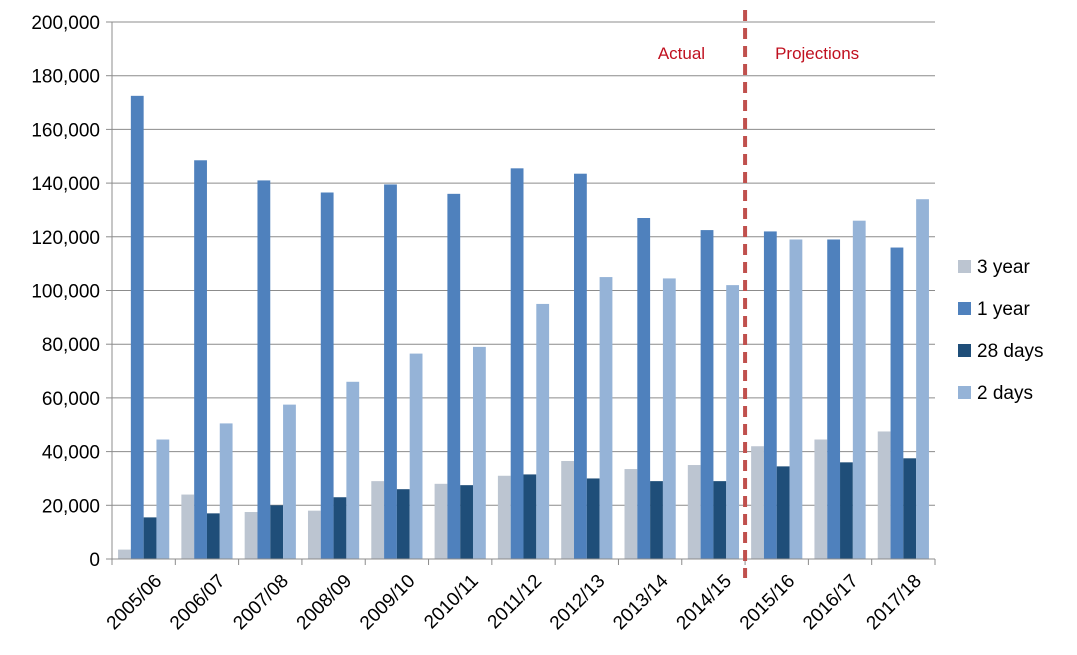 Image resolution: width=1077 pixels, height=655 pixels. What do you see at coordinates (71, 453) in the screenshot?
I see `y-tick-label: 40,000` at bounding box center [71, 453].